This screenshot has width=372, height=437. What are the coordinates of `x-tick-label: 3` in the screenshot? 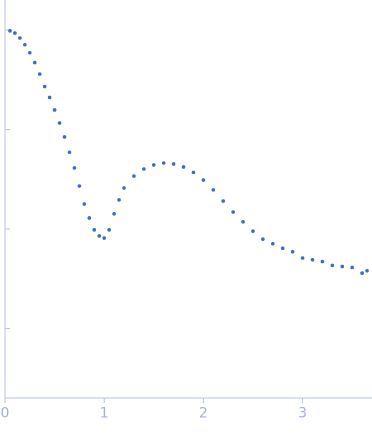 It's located at (302, 414).